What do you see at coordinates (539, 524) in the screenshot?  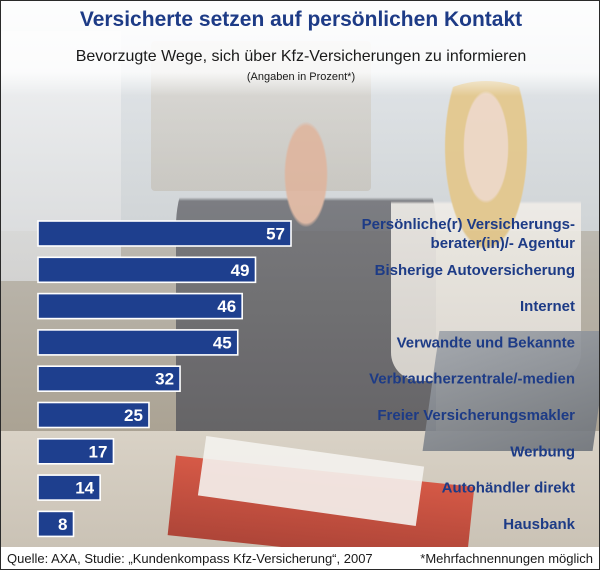 I see `category-label: Hausbank` at bounding box center [539, 524].